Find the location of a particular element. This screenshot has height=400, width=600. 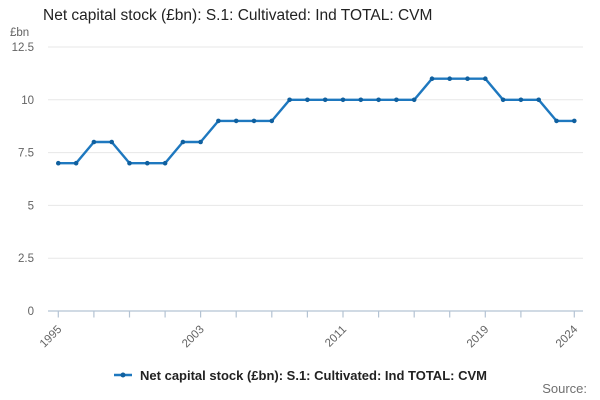

data-point-1997 is located at coordinates (94, 142).